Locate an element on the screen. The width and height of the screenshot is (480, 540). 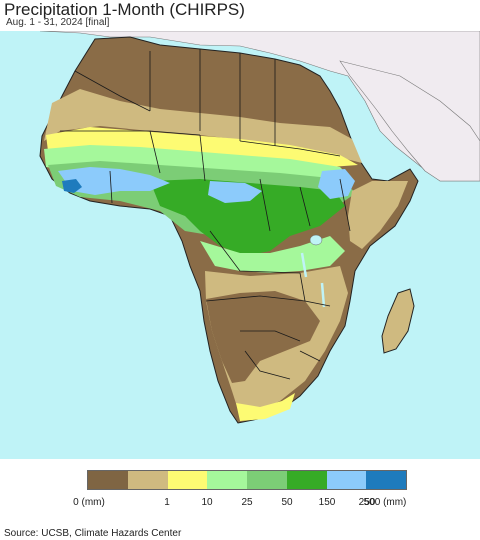
page-title: Precipitation 1-Month (CHIRPS) is located at coordinates (124, 9).